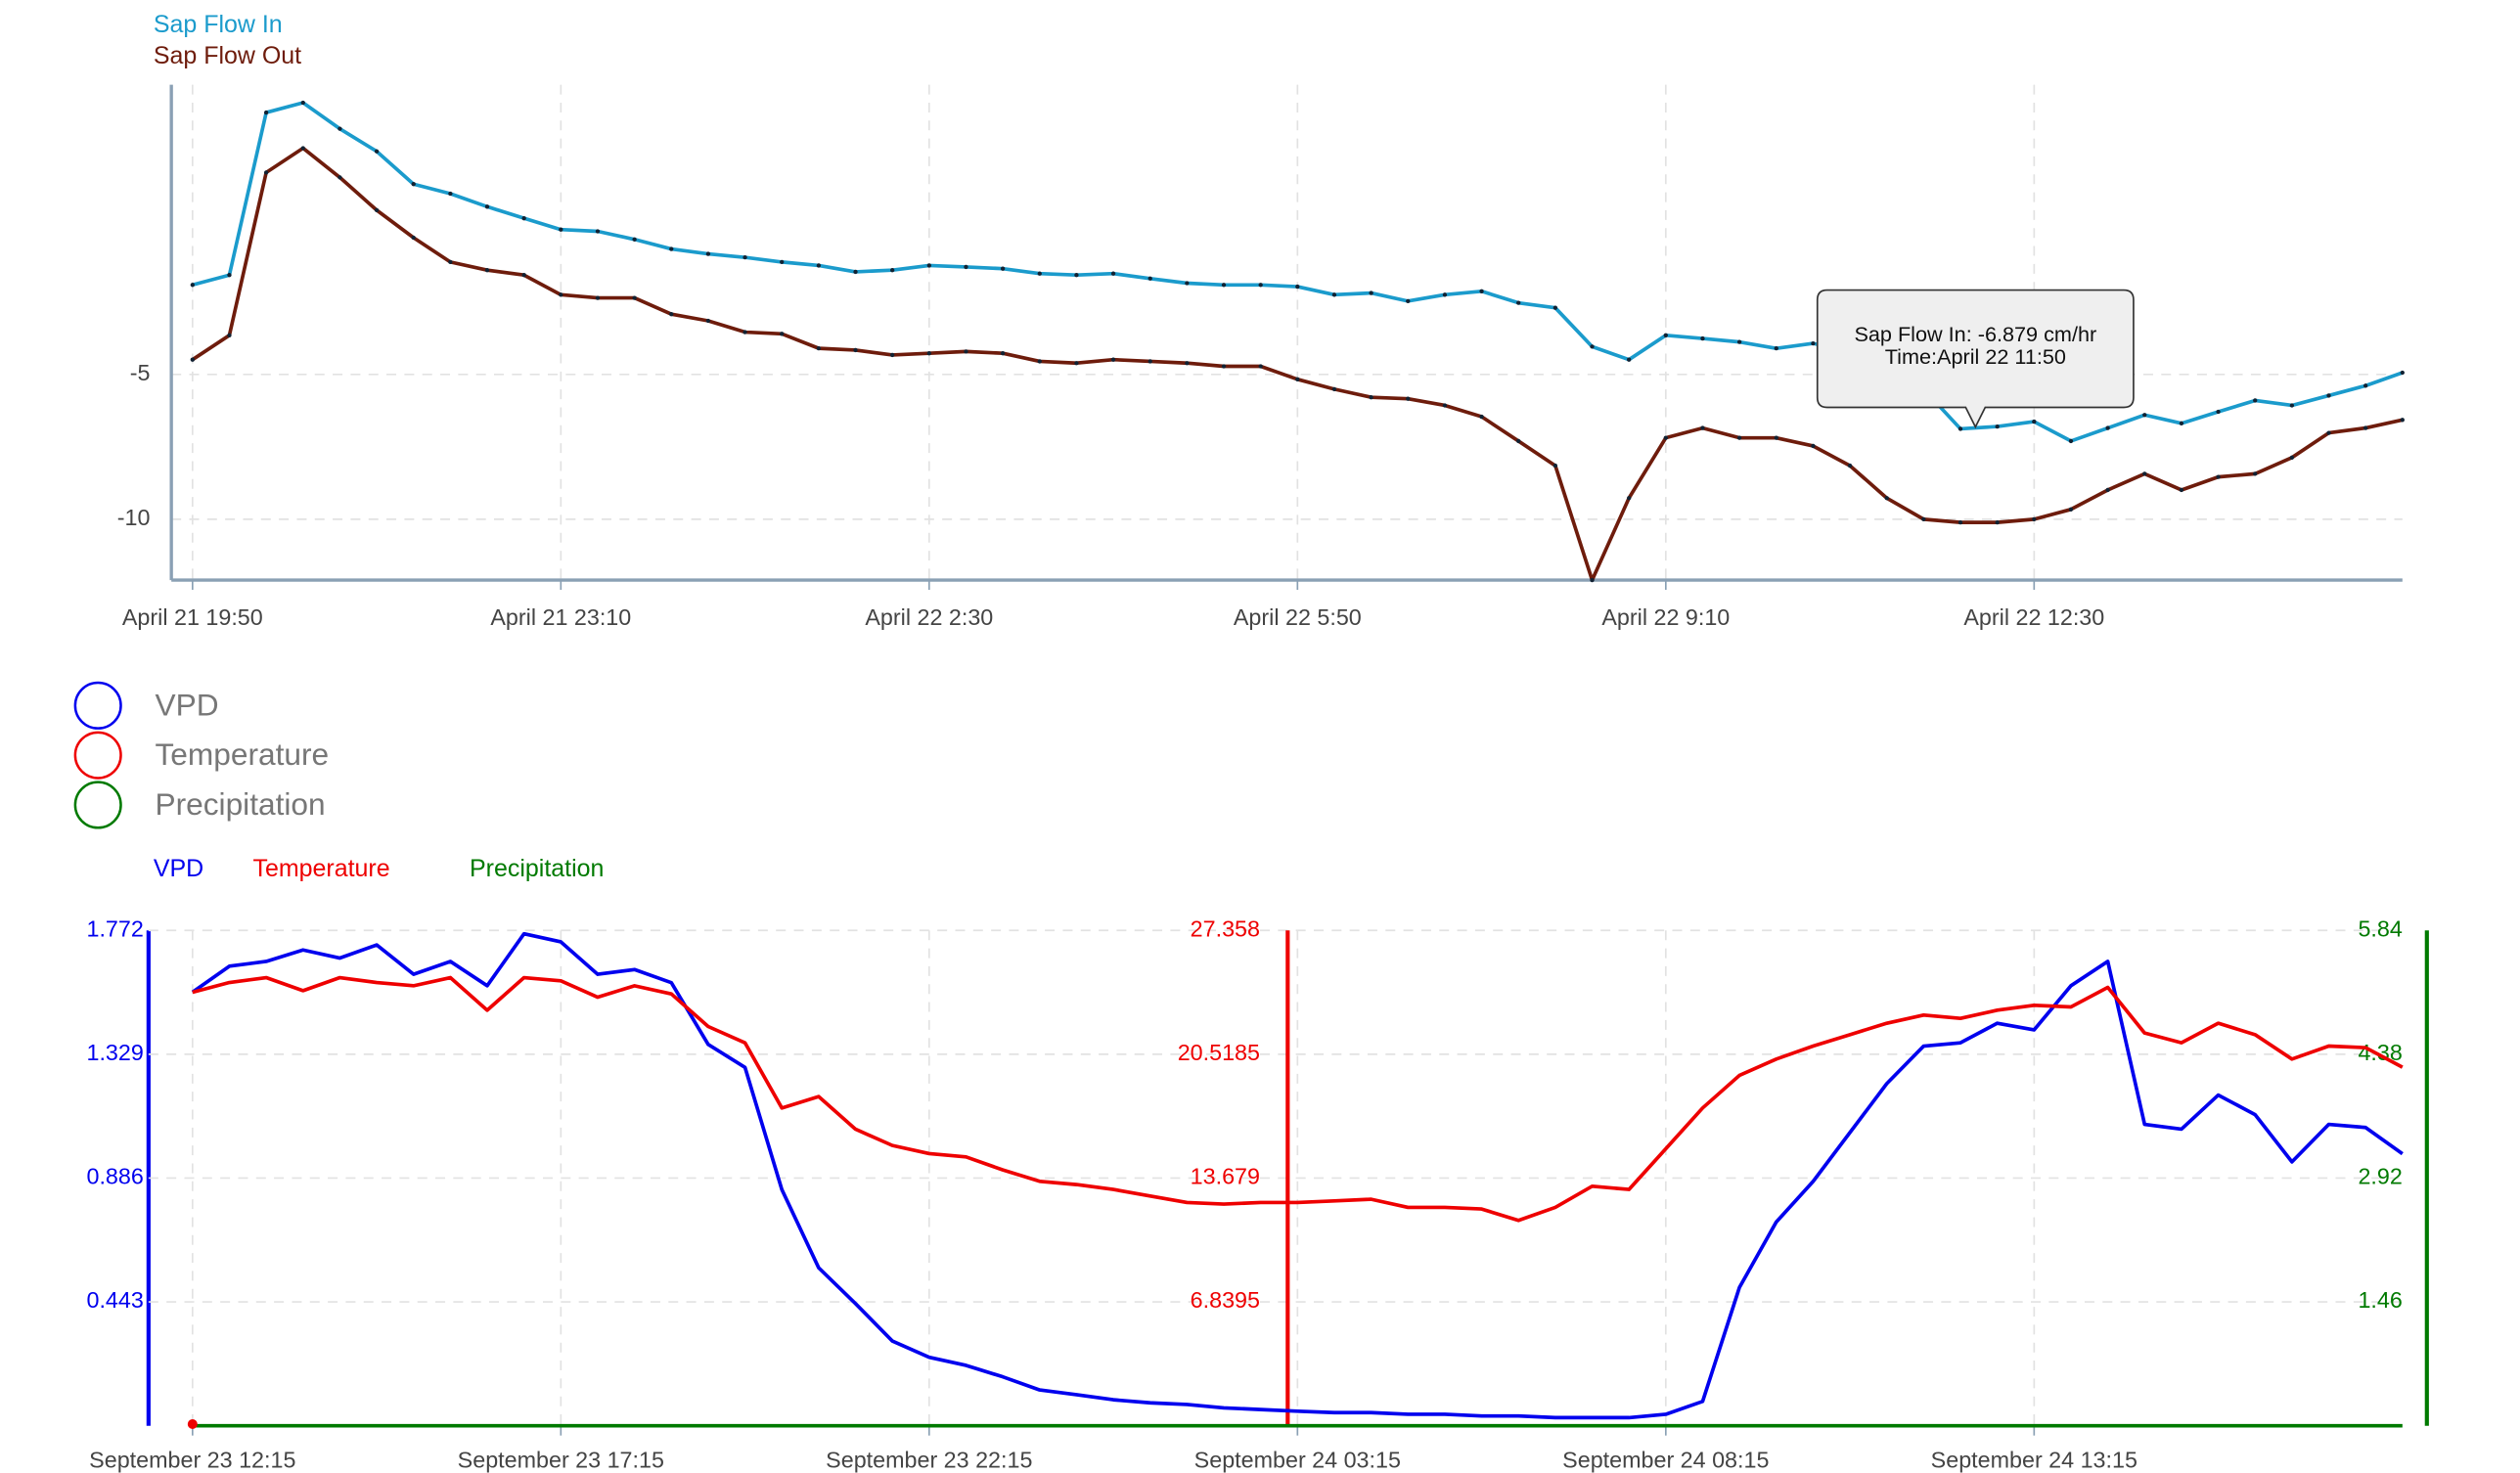 This screenshot has width=2520, height=1473. Describe the element at coordinates (560, 617) in the screenshot. I see `x-tick-label: April 21 23:10` at that location.